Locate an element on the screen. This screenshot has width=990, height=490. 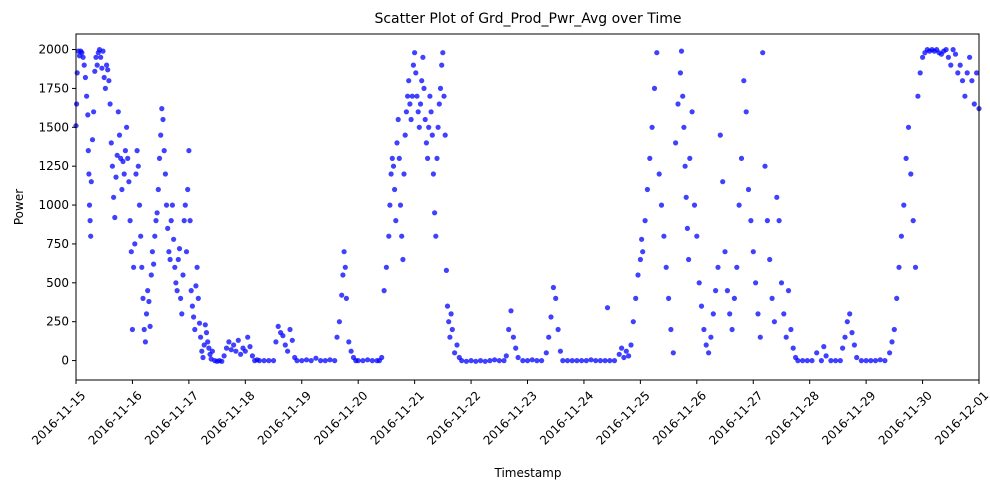
y-tick-label: 2000 is located at coordinates (53, 50).